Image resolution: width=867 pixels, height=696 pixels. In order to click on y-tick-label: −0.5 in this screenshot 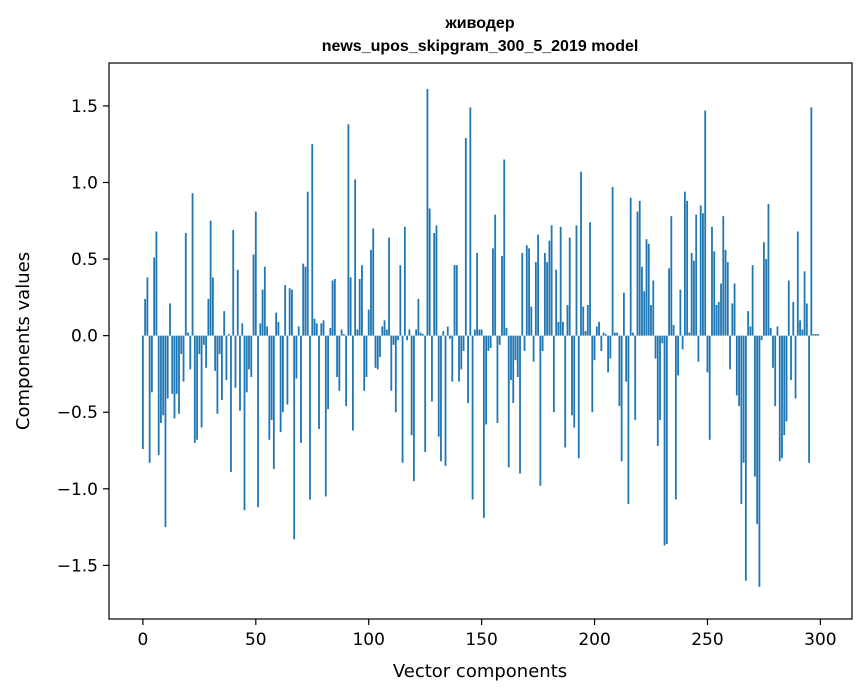, I will do `click(77, 413)`.